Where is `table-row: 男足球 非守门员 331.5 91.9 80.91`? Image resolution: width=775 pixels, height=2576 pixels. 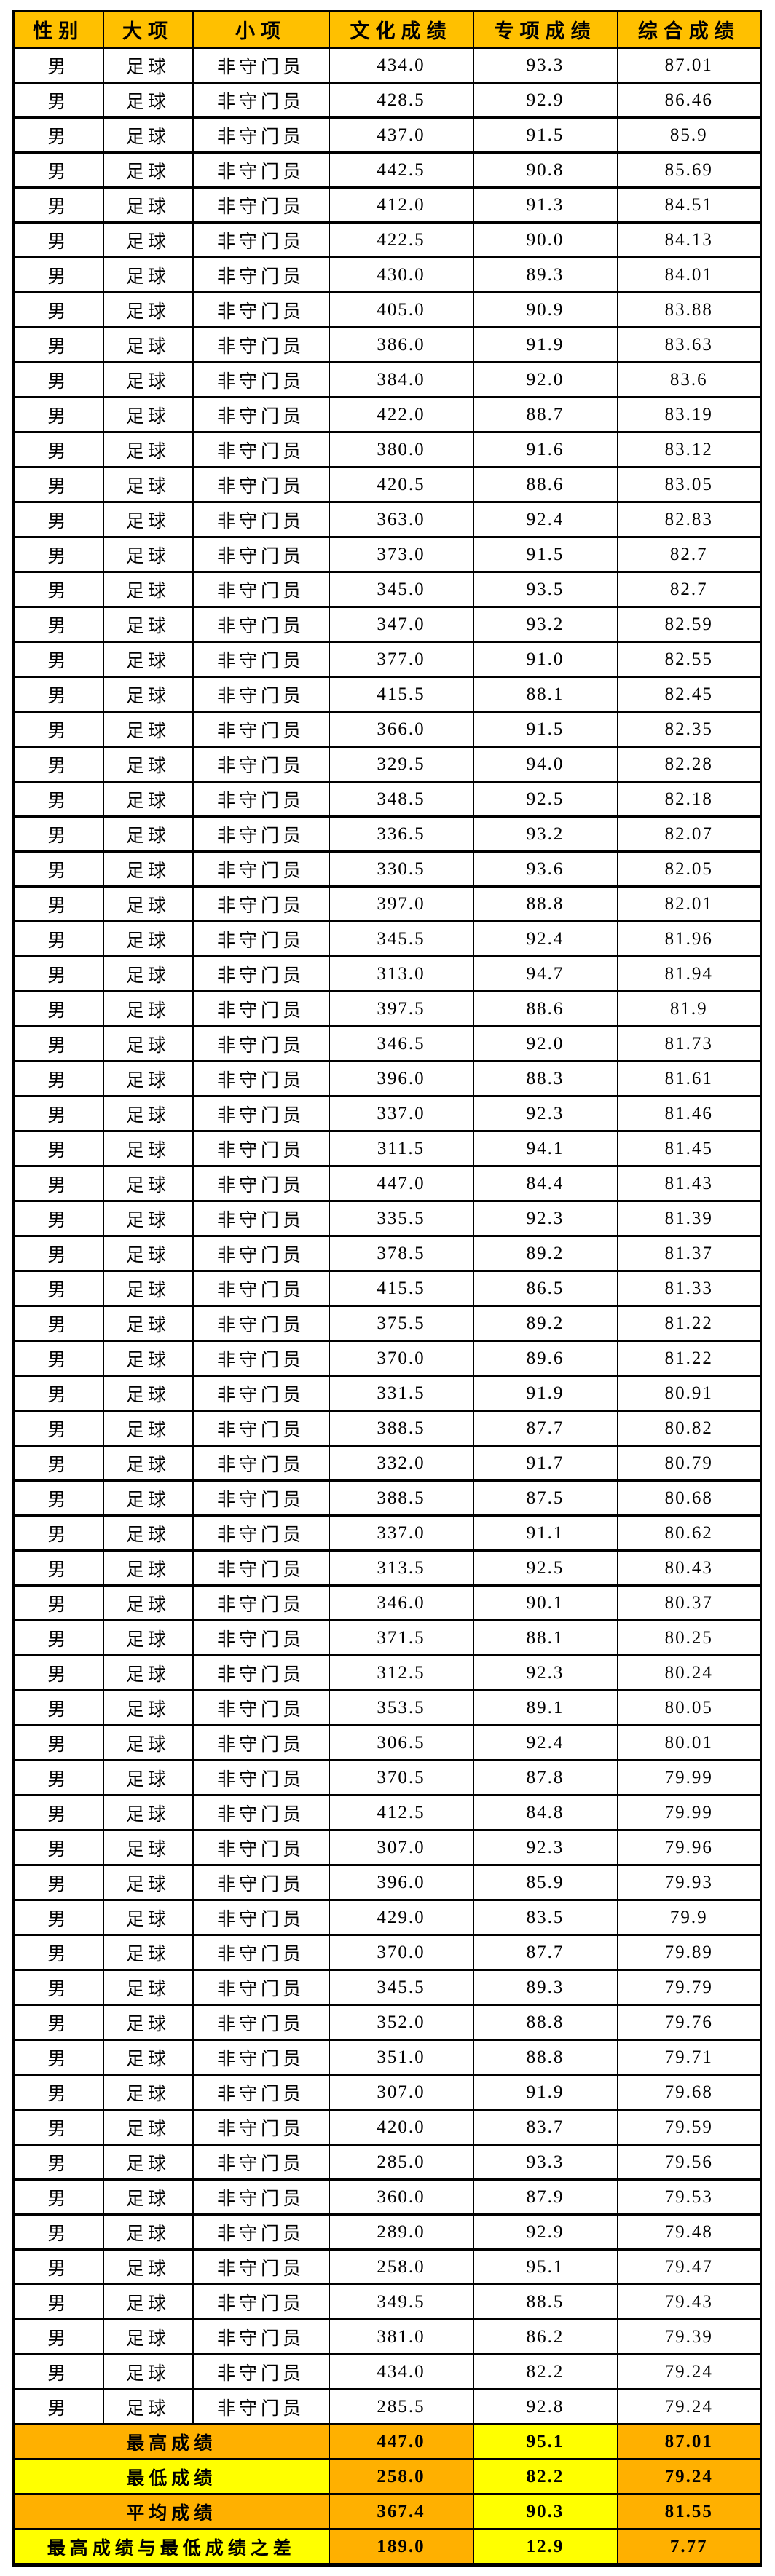 table-row: 男足球 非守门员 331.5 91.9 80.91 is located at coordinates (387, 1393).